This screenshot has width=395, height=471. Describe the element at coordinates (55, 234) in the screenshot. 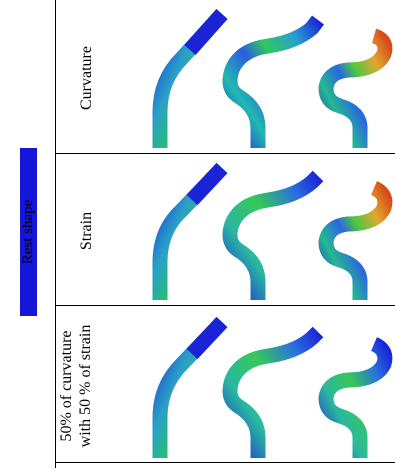

I see `grid-vertical-rule` at that location.